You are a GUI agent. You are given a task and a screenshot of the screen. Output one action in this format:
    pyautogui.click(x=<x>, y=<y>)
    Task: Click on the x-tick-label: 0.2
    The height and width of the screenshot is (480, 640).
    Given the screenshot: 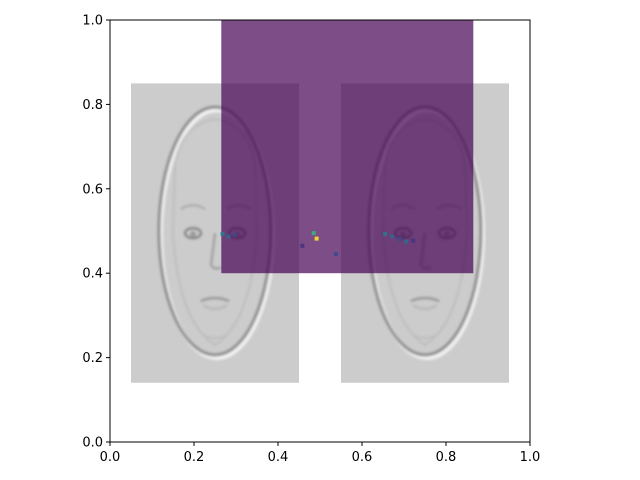 What is the action you would take?
    pyautogui.click(x=194, y=457)
    